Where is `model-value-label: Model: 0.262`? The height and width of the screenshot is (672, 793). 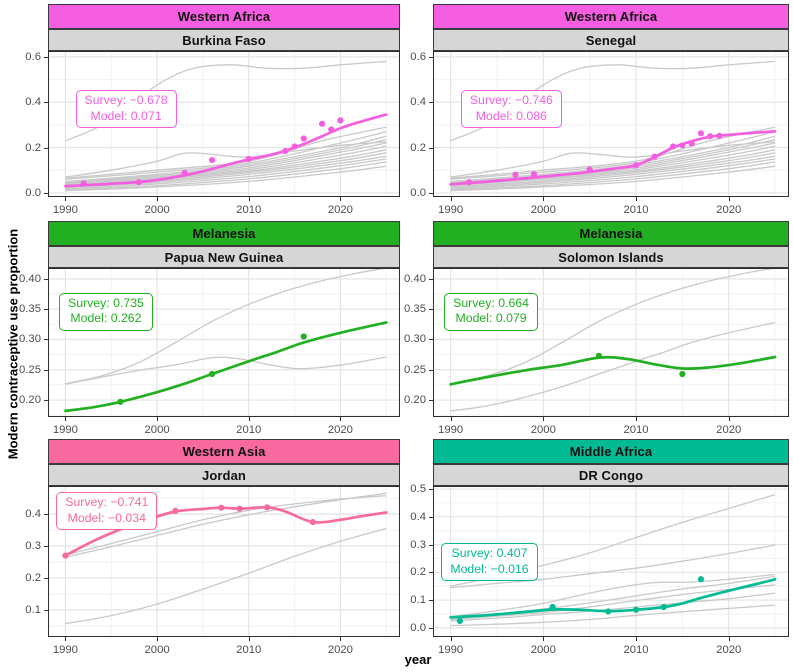 model-value-label: Model: 0.262 is located at coordinates (106, 318).